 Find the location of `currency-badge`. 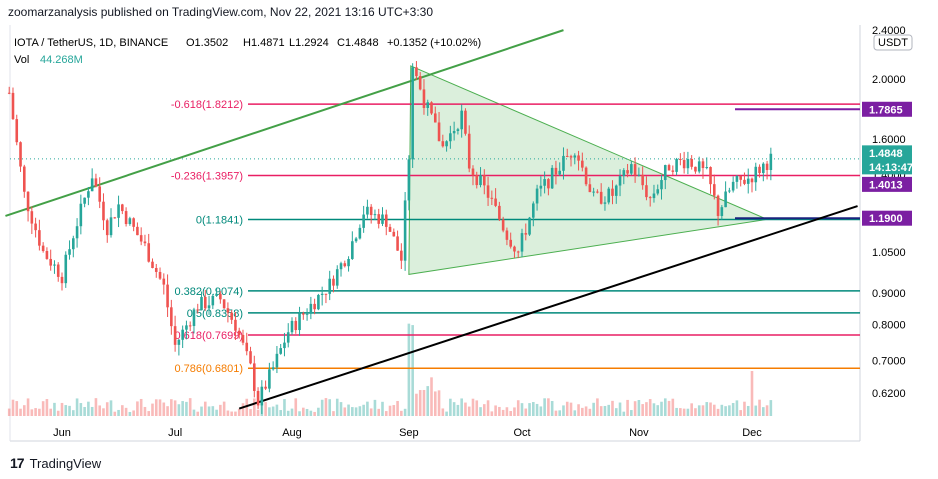

currency-badge is located at coordinates (893, 42).